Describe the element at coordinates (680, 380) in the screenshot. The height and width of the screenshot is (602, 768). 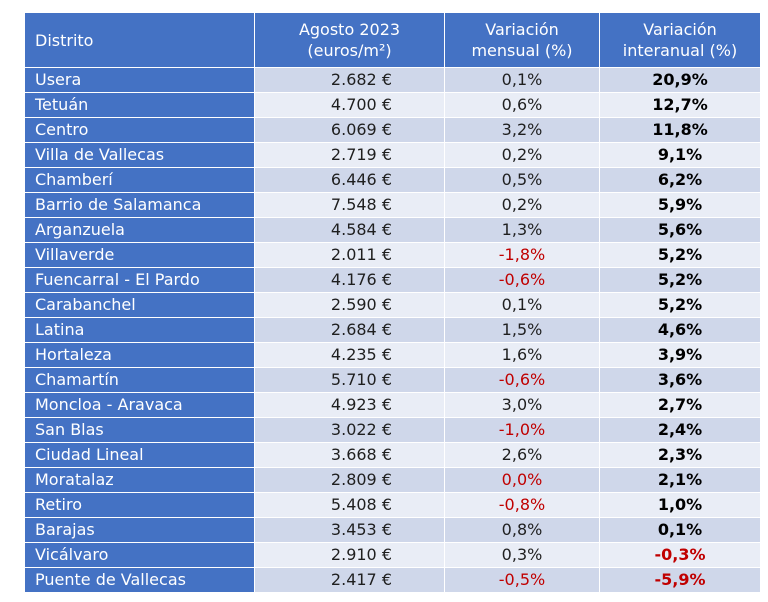
I see `yearly-variation-cell: 3,6%` at that location.